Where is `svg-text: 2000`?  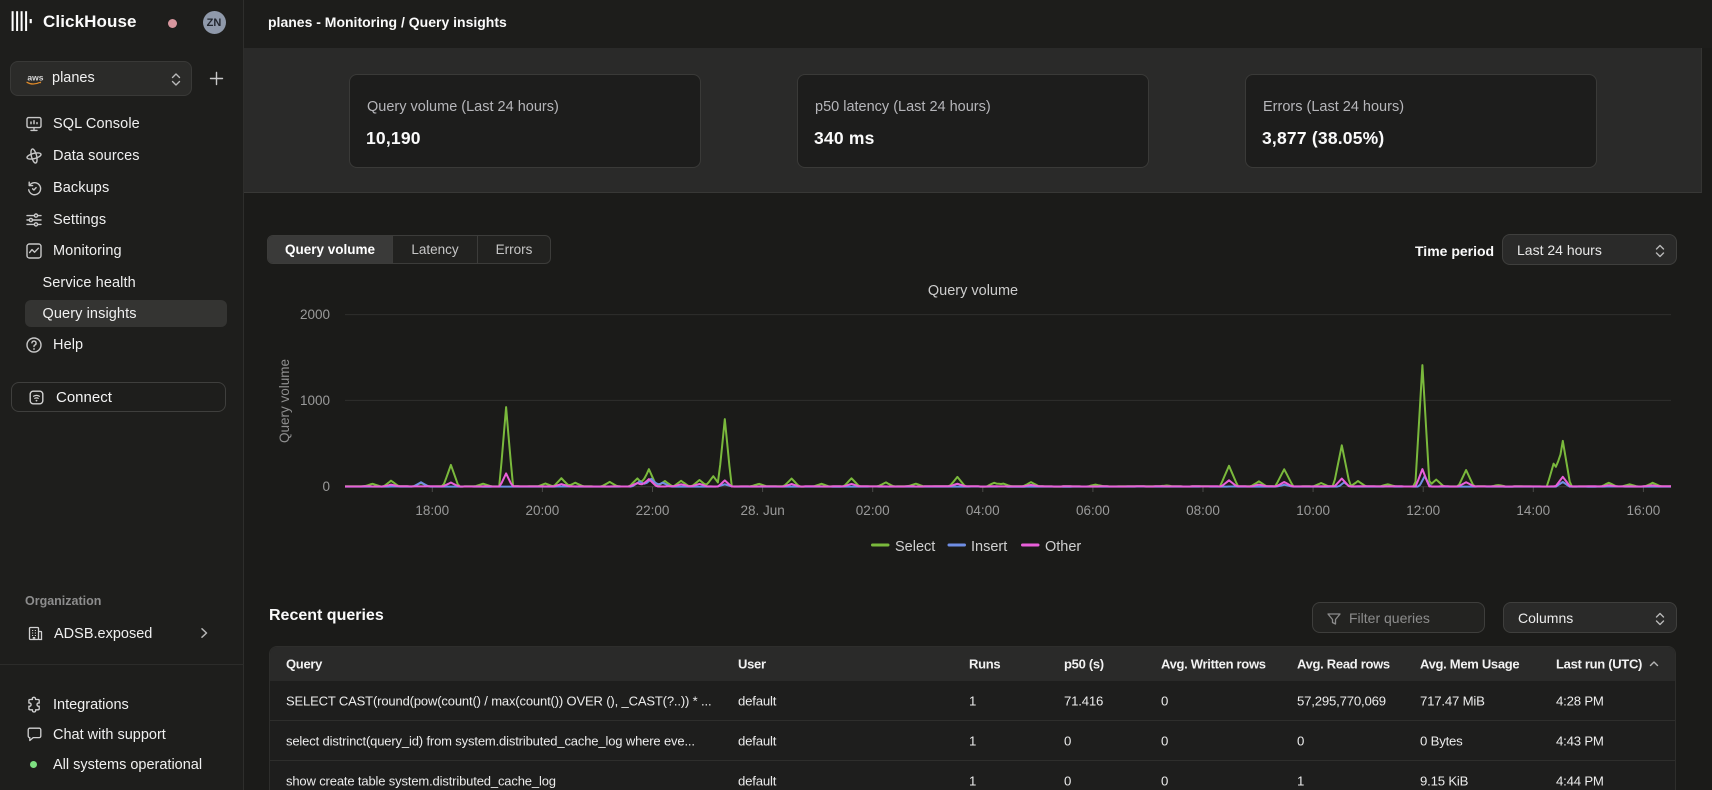 svg-text: 2000 is located at coordinates (315, 314).